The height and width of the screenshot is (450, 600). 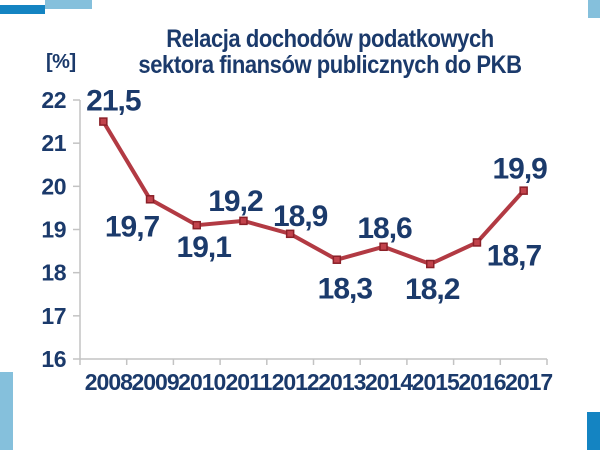 I want to click on x-tick-label: 2011, so click(x=248, y=382).